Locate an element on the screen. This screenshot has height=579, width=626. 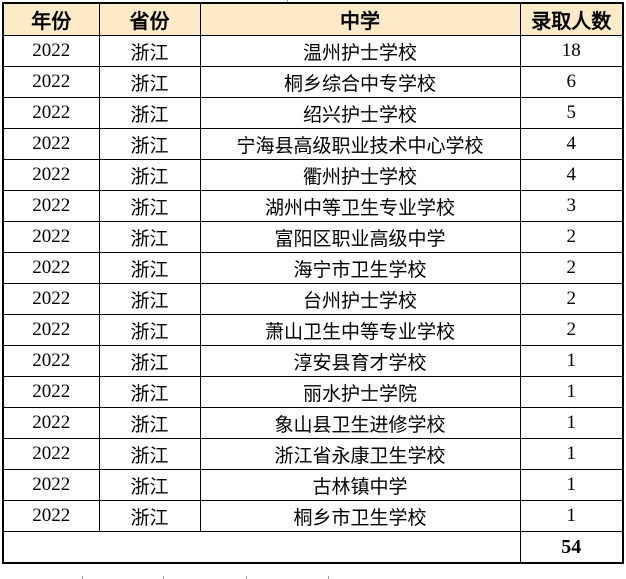
table-row: 2022 浙江 绍兴护士学校 5 is located at coordinates (313, 113).